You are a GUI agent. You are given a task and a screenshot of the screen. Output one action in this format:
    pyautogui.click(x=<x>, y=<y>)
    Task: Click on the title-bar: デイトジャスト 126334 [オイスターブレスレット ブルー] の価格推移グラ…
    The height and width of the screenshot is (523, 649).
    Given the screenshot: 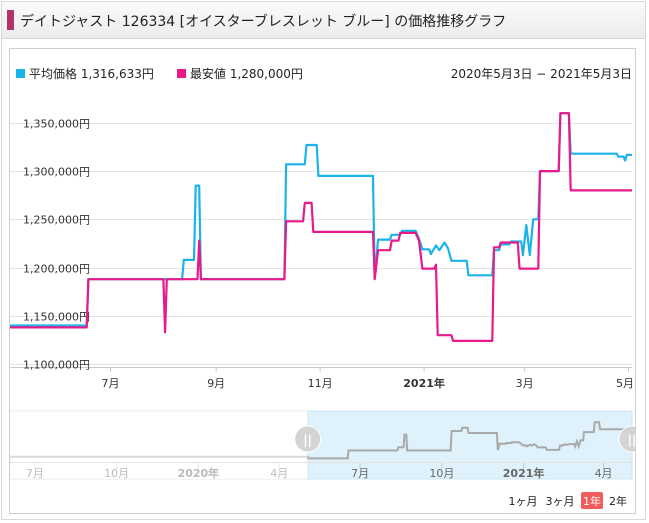 What is the action you would take?
    pyautogui.click(x=323, y=20)
    